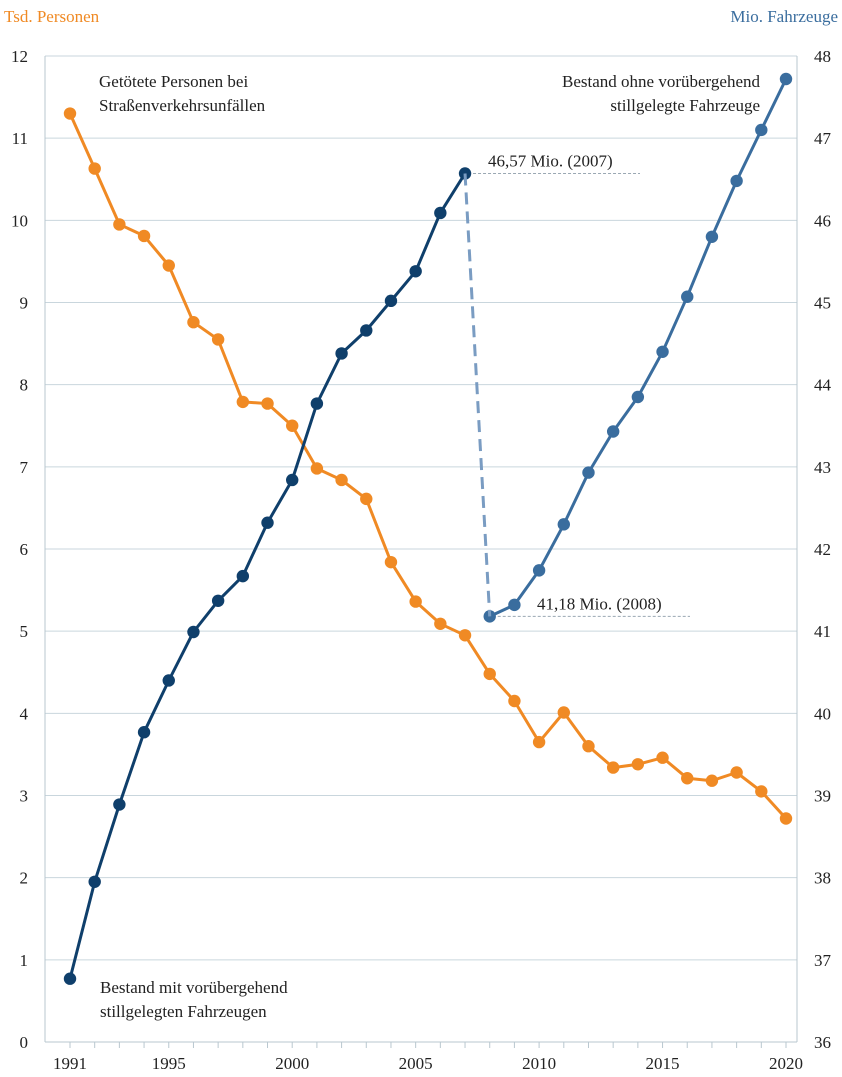 The image size is (842, 1077). I want to click on left-tick-label: 7, so click(24, 467).